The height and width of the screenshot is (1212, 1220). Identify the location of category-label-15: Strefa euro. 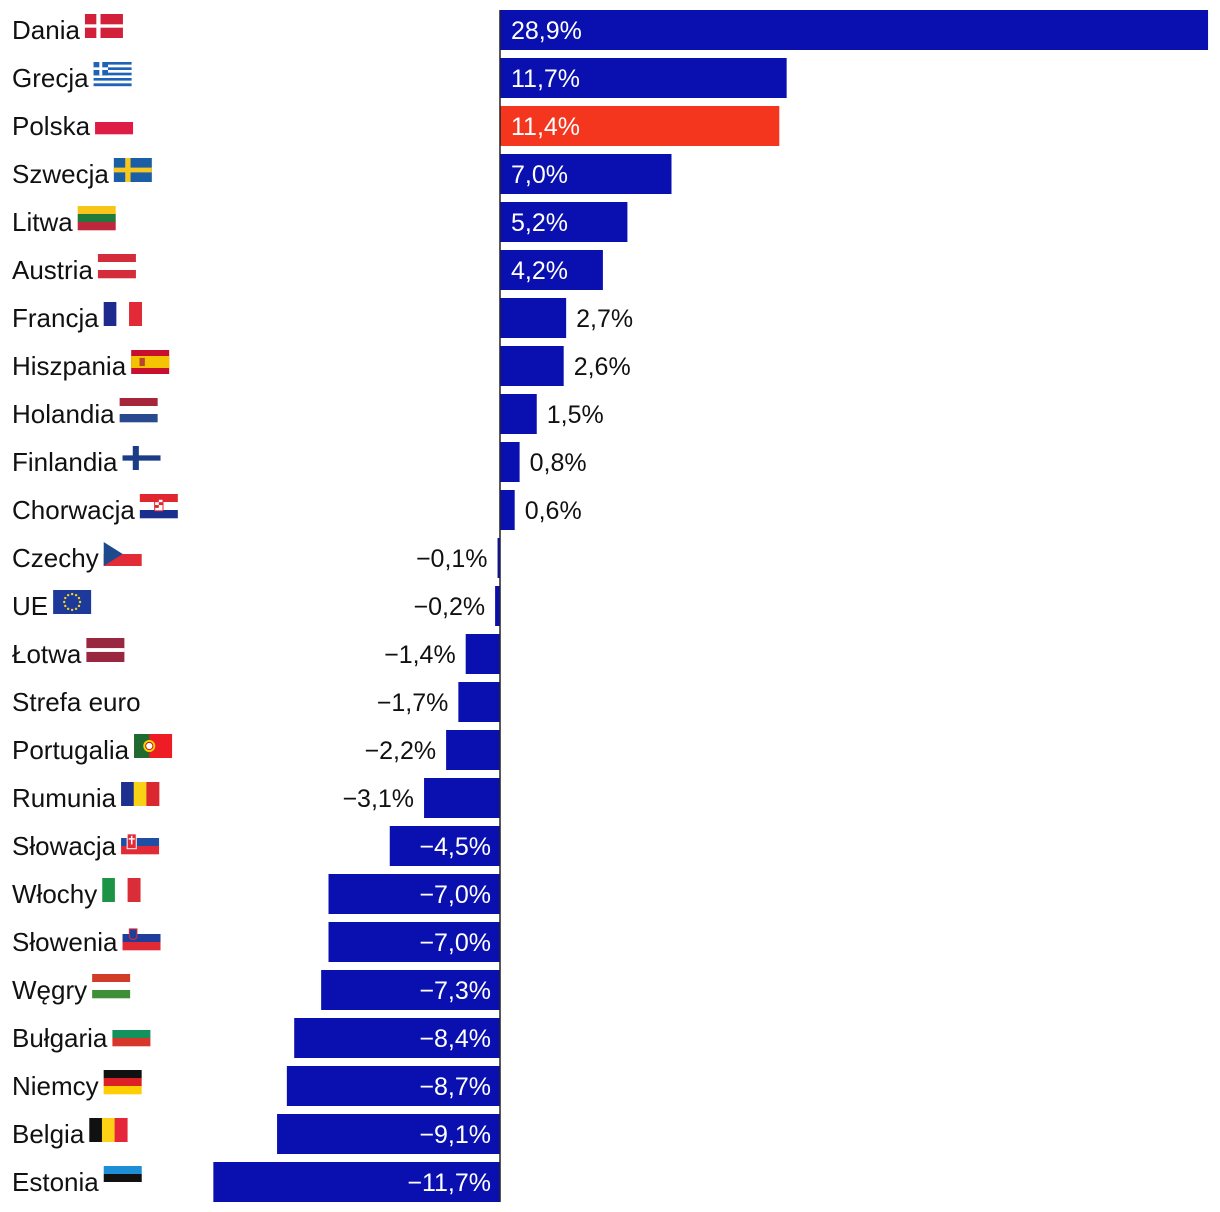
(76, 702).